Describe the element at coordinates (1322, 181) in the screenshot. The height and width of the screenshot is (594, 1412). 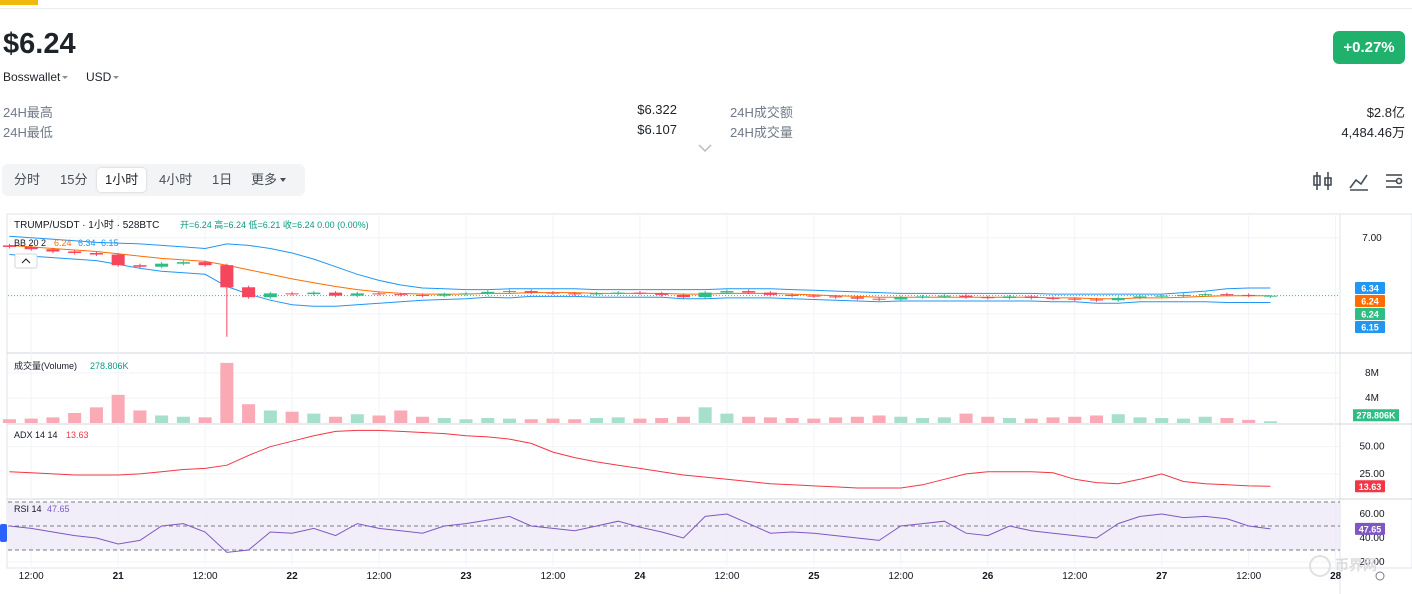
I see `candle-icon` at that location.